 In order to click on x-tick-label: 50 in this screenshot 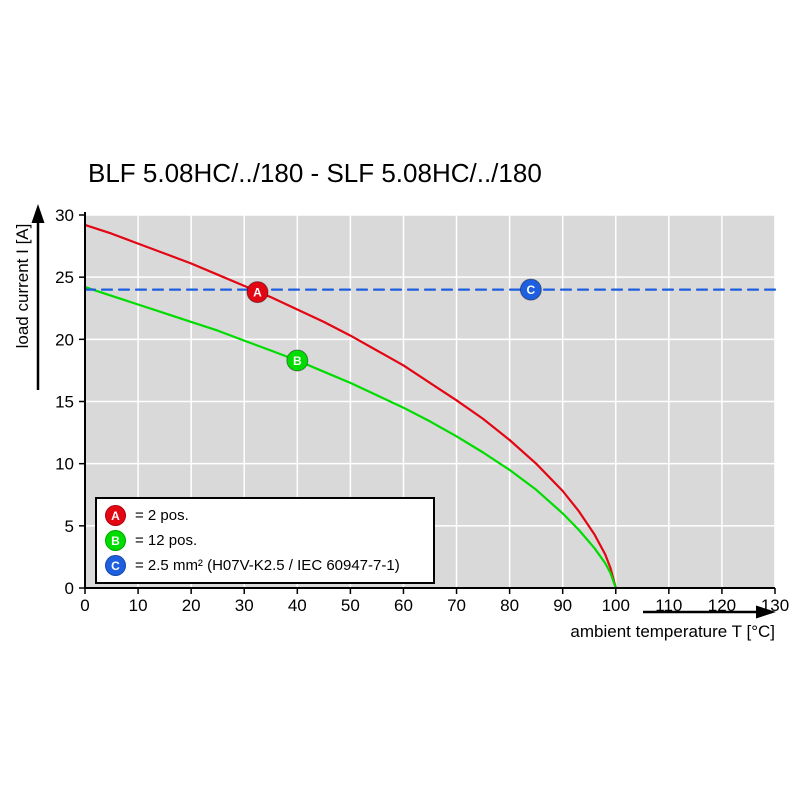, I will do `click(350, 605)`.